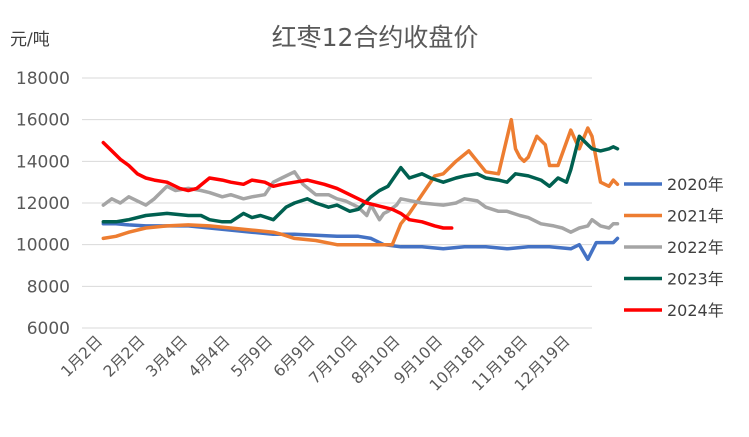  What do you see at coordinates (43, 246) in the screenshot?
I see `y-tick-label: 10000` at bounding box center [43, 246].